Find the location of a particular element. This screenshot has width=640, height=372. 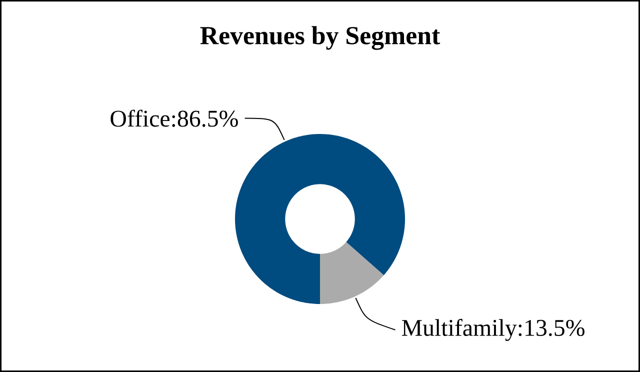

chart-title: Revenues by Segment is located at coordinates (320, 38).